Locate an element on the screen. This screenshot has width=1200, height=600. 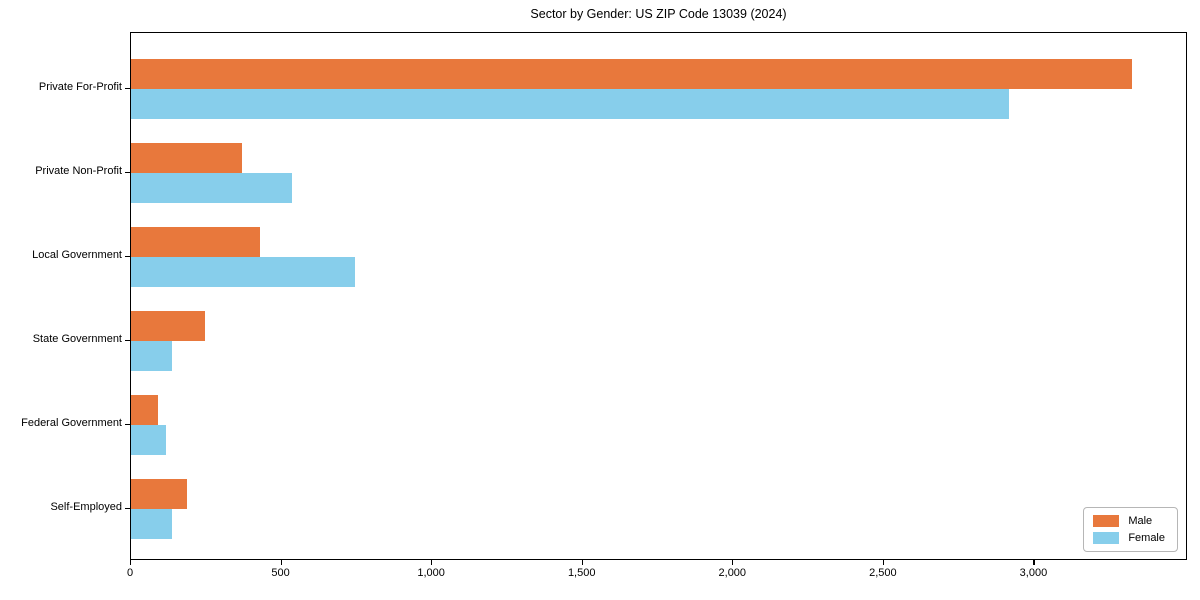
x-tick-label: 3,000 is located at coordinates (1033, 573).